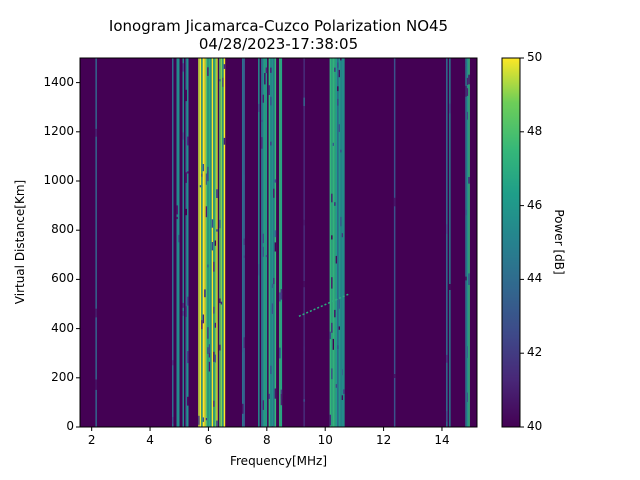  What do you see at coordinates (535, 352) in the screenshot?
I see `colorbar-tick-label: 42` at bounding box center [535, 352].